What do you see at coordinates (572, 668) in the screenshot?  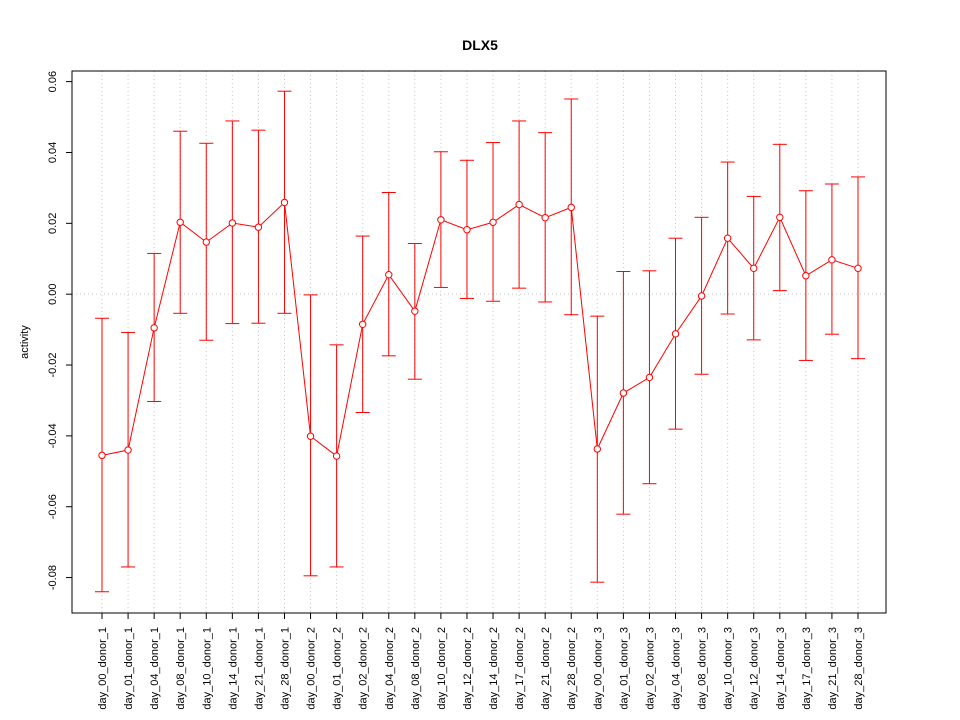 I see `x-tick-label: day_28_donor_2` at bounding box center [572, 668].